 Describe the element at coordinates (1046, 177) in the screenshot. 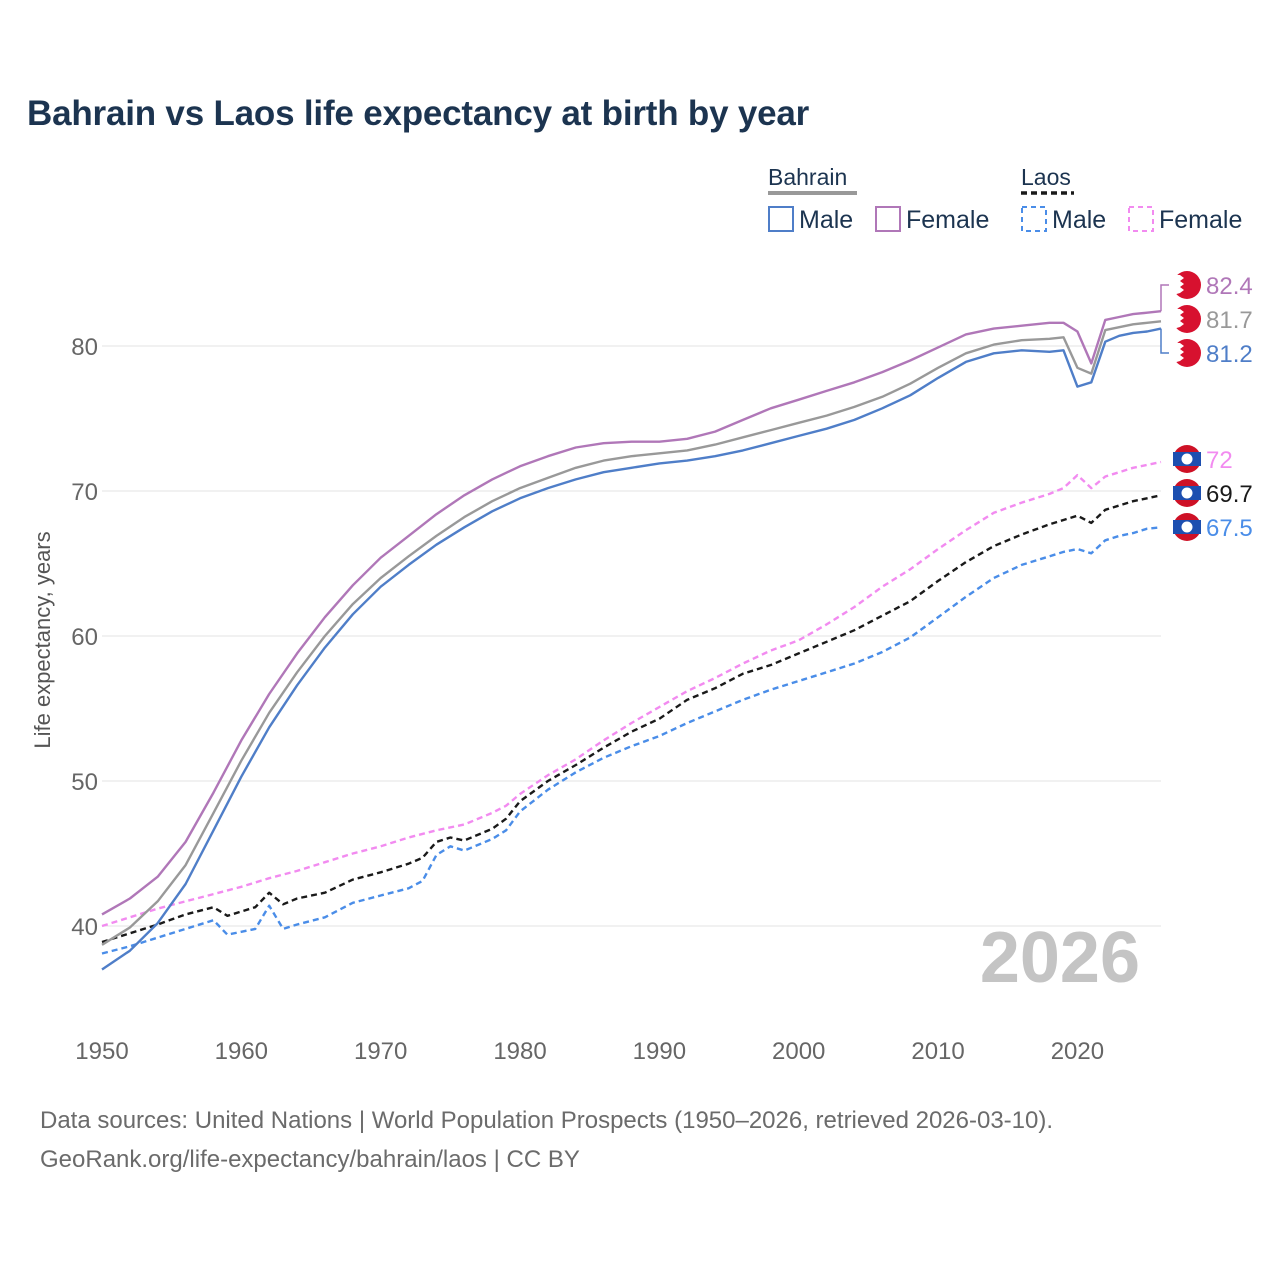

I see `legend-laos-title: Laos` at that location.